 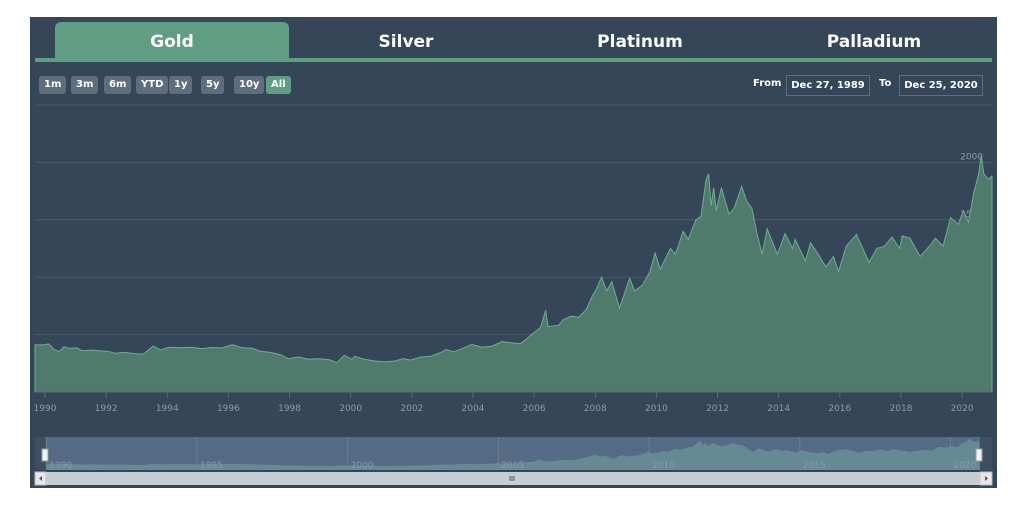 What do you see at coordinates (362, 466) in the screenshot?
I see `navigator-axis-label: 2000` at bounding box center [362, 466].